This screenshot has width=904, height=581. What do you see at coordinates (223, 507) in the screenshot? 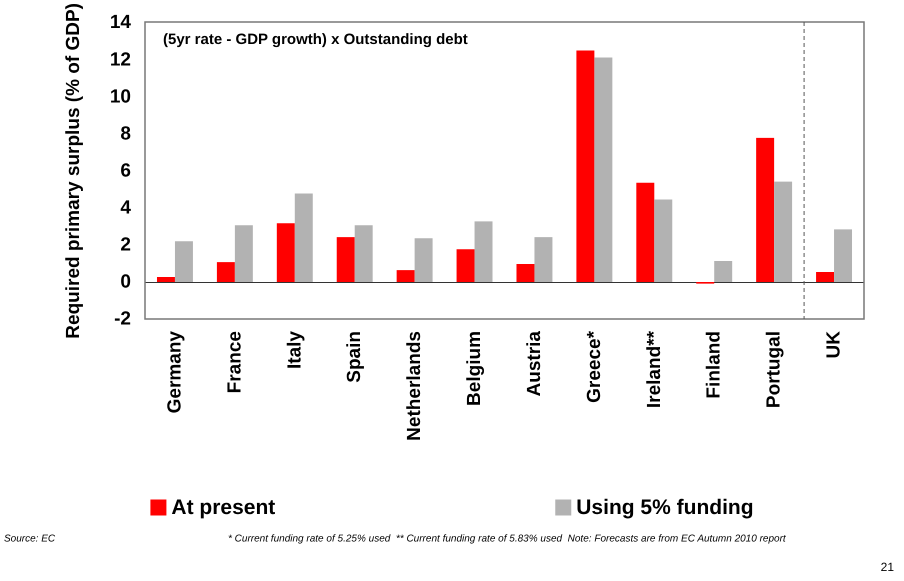
I see `legend-label: At present` at bounding box center [223, 507].